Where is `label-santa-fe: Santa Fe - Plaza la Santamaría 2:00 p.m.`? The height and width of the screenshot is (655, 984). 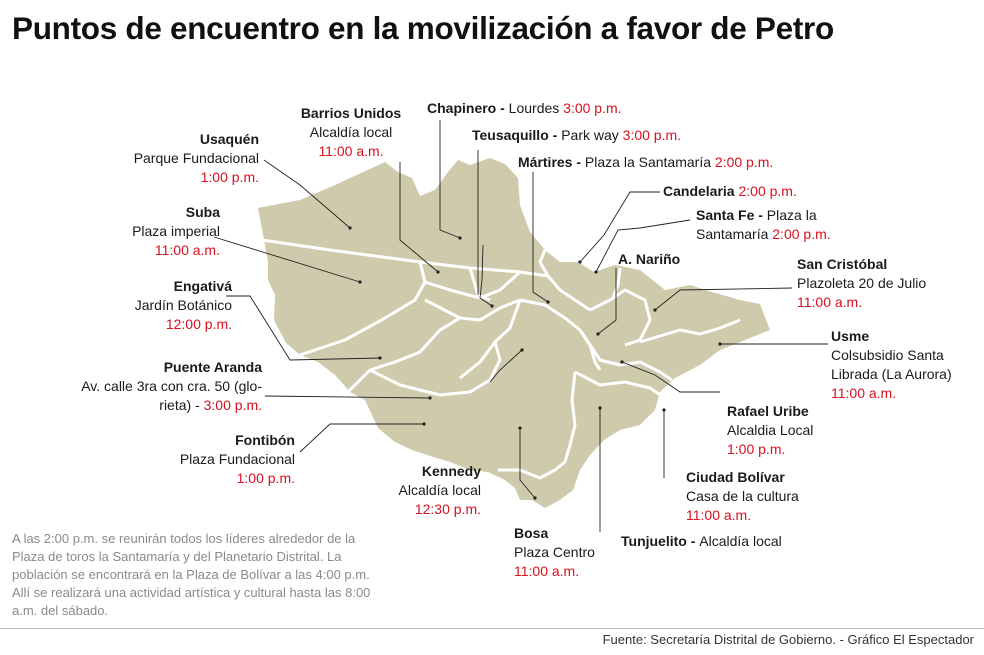 label-santa-fe: Santa Fe - Plaza la Santamaría 2:00 p.m. is located at coordinates (763, 225).